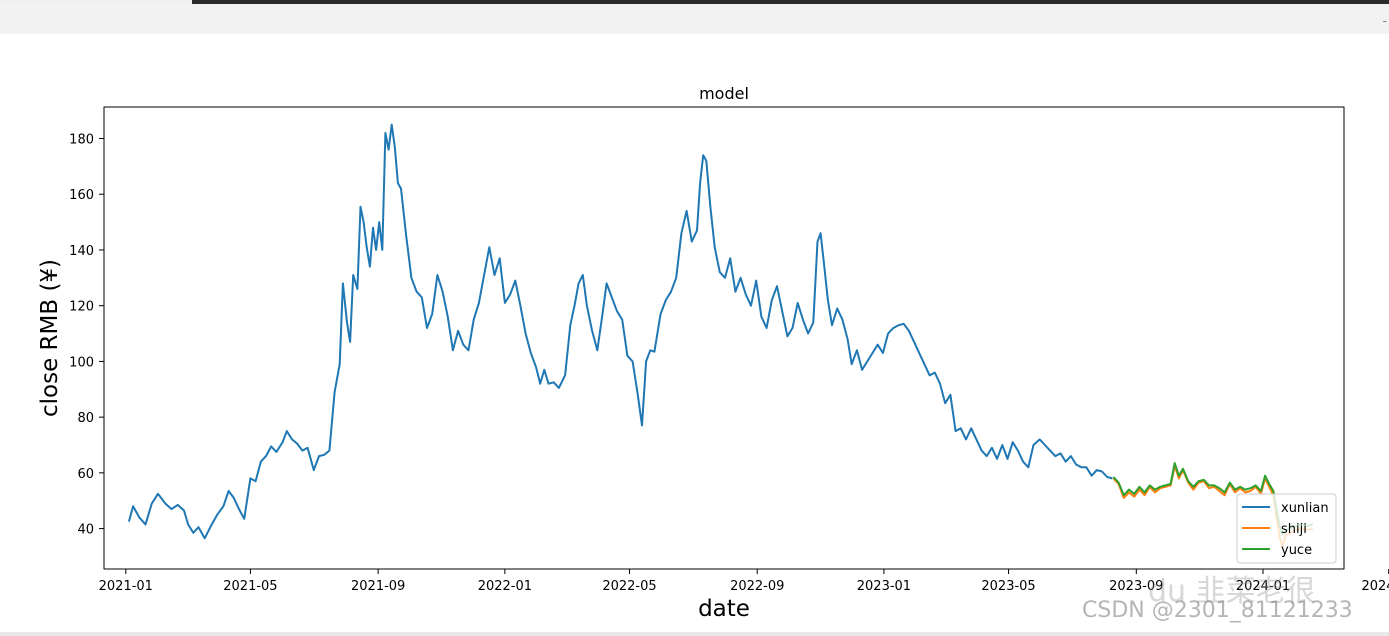 The height and width of the screenshot is (636, 1389). I want to click on x-axis-label: date, so click(724, 609).